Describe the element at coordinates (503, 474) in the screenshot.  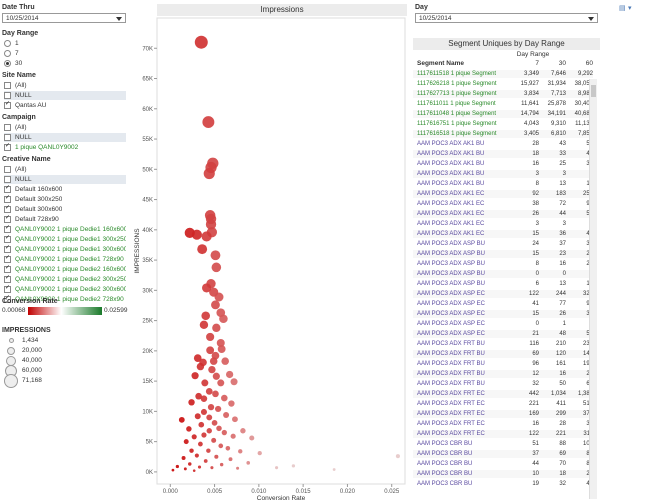
I see `table-row: AAM POC3 CBR BU101826` at that location.